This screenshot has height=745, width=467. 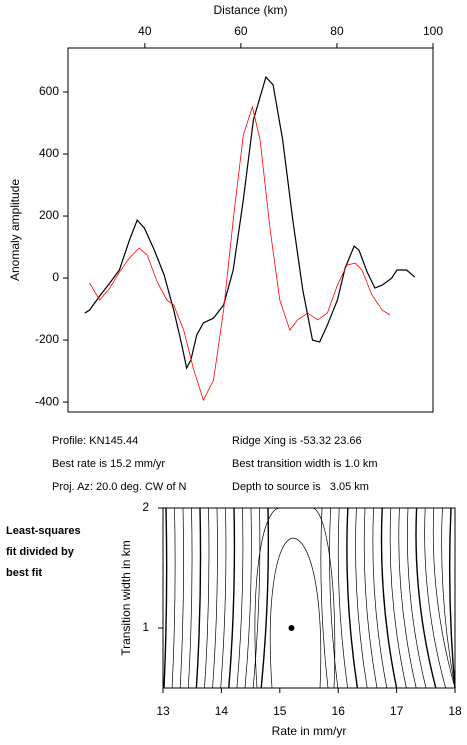 I want to click on y-tick-label: 0, so click(x=55, y=277).